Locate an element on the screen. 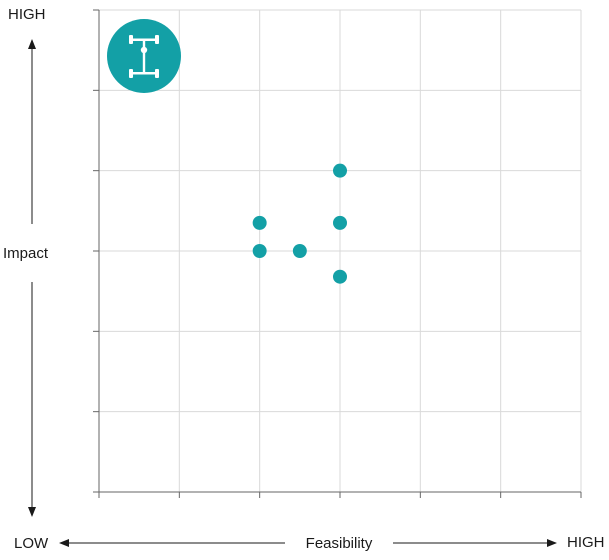 The image size is (609, 560). x-high-label: HIGH is located at coordinates (586, 542).